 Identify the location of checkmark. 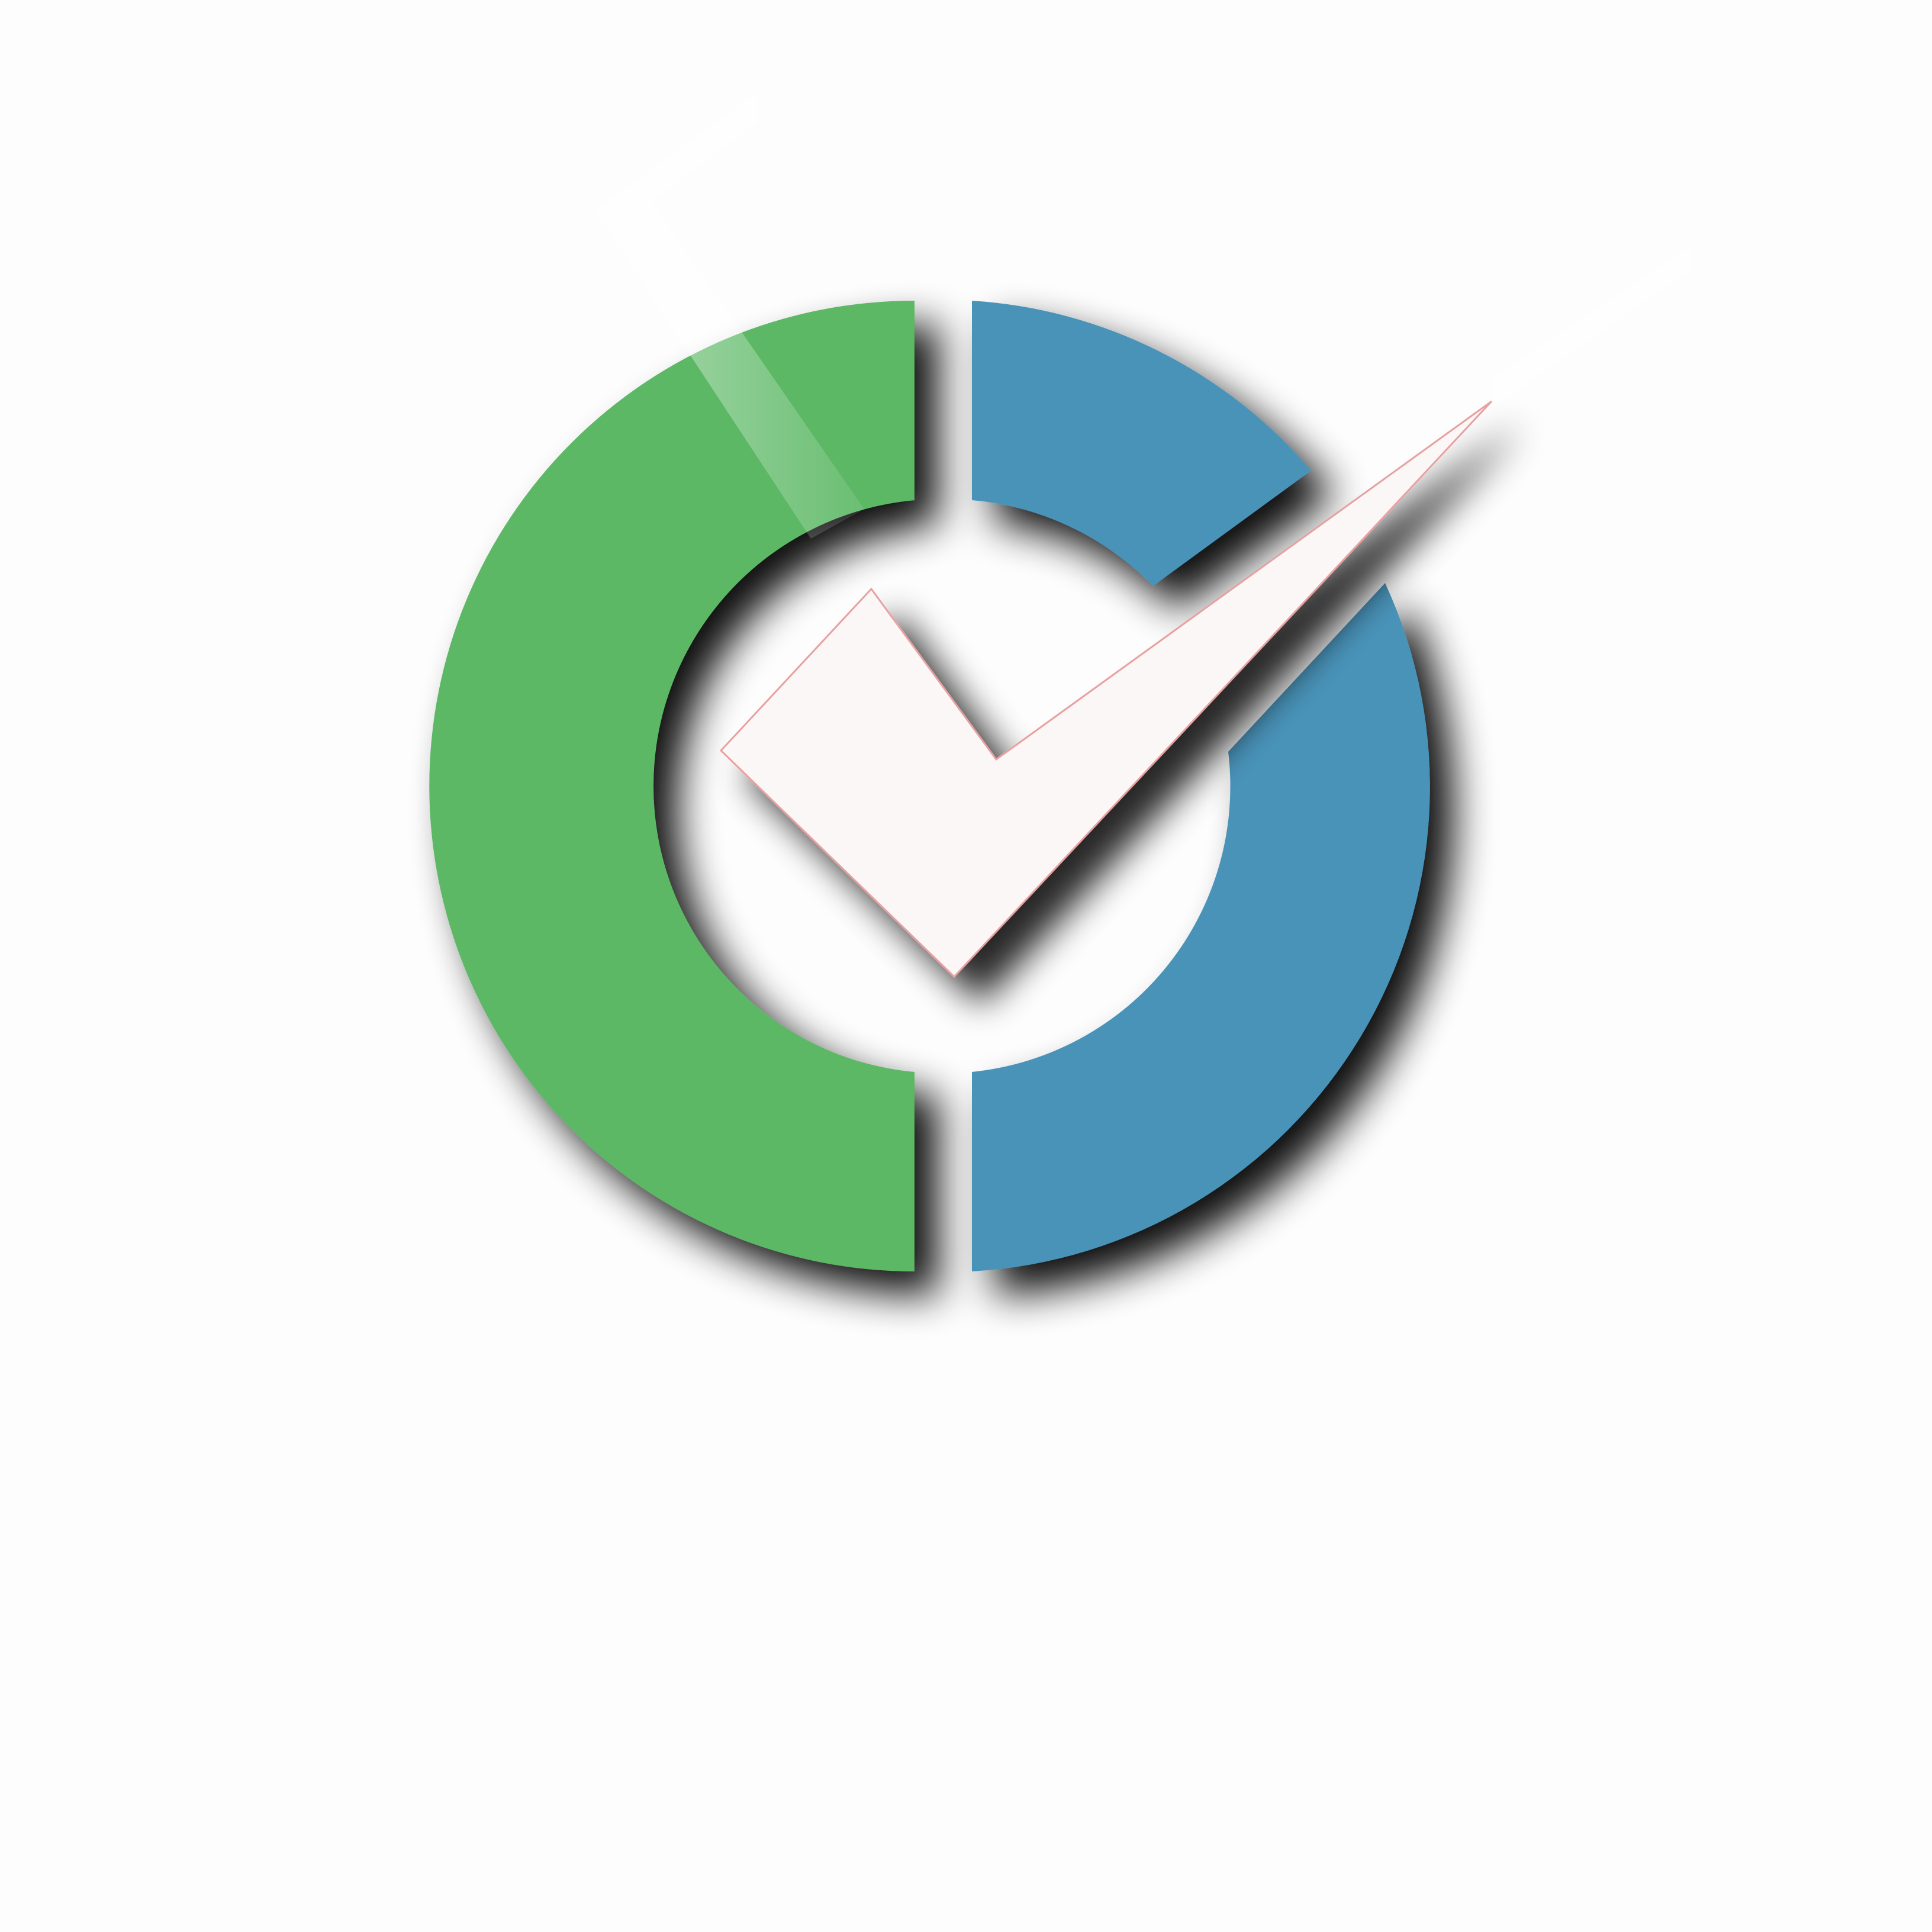
(1106, 689).